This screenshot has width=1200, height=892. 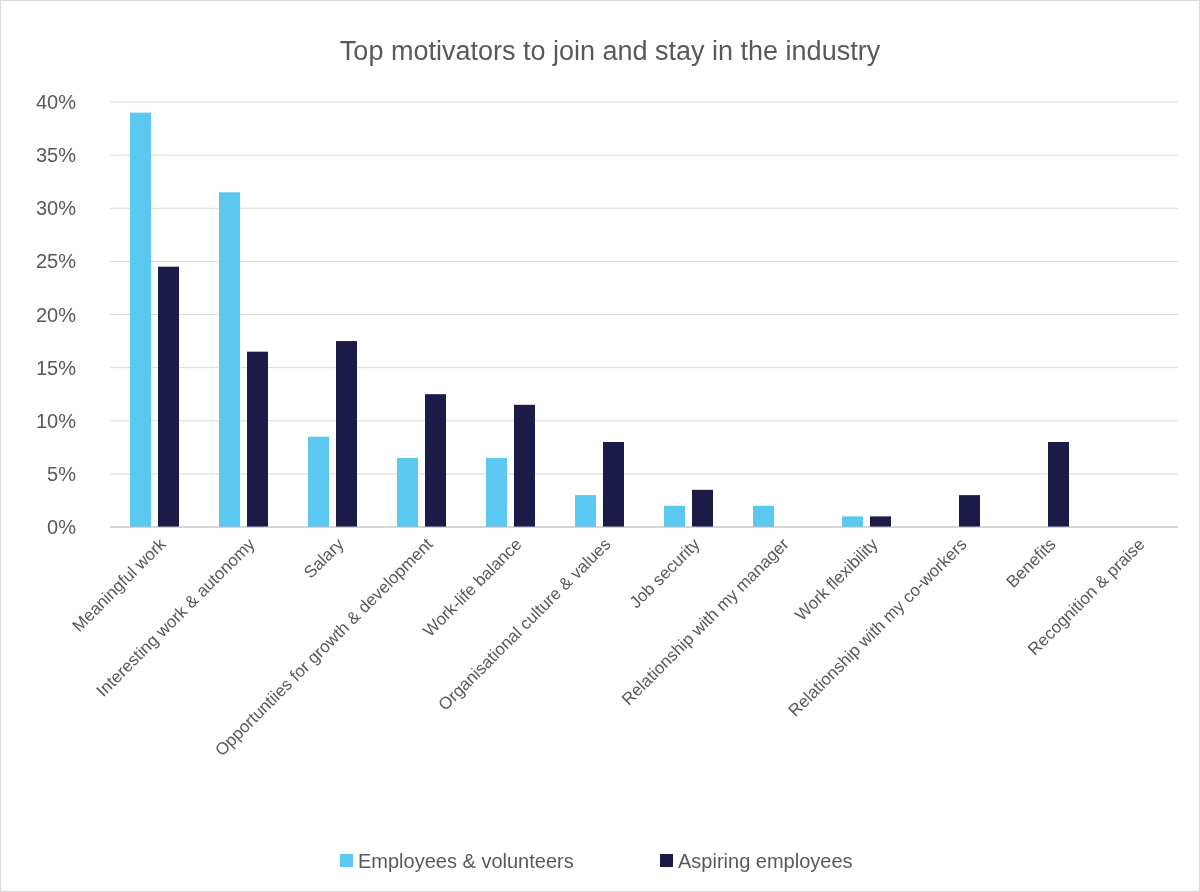 I want to click on y-tick-label: 30%, so click(x=56, y=208).